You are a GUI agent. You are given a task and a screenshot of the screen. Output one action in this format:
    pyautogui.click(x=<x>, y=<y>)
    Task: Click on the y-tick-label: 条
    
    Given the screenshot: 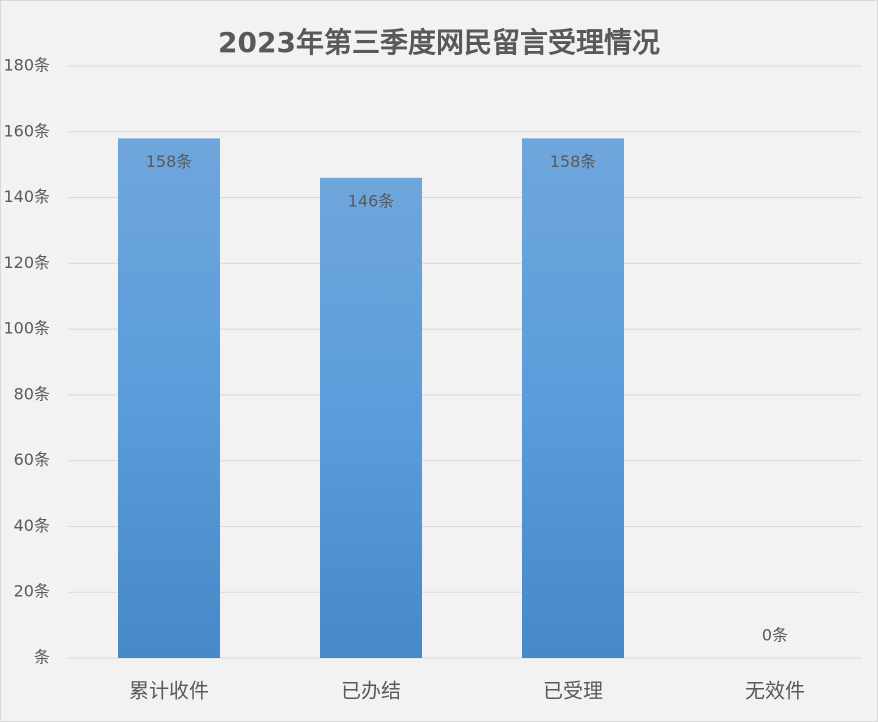 What is the action you would take?
    pyautogui.click(x=42, y=657)
    